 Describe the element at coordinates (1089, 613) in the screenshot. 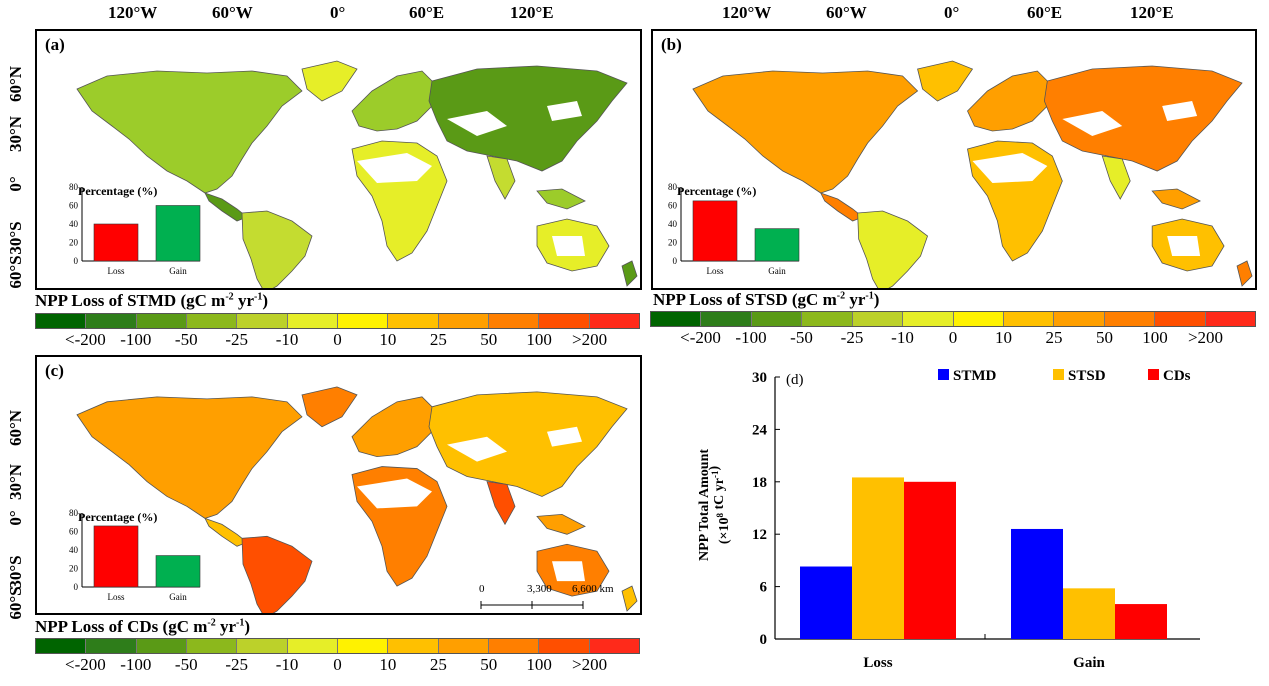

I see `bar-stsd-gain` at that location.